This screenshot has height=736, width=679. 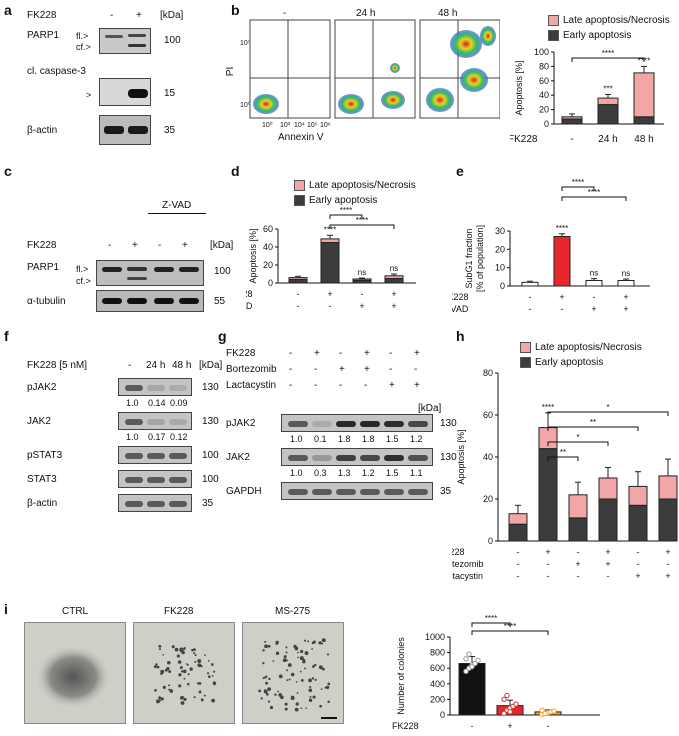 I want to click on fl-marker: fl.>, so click(x=82, y=36).